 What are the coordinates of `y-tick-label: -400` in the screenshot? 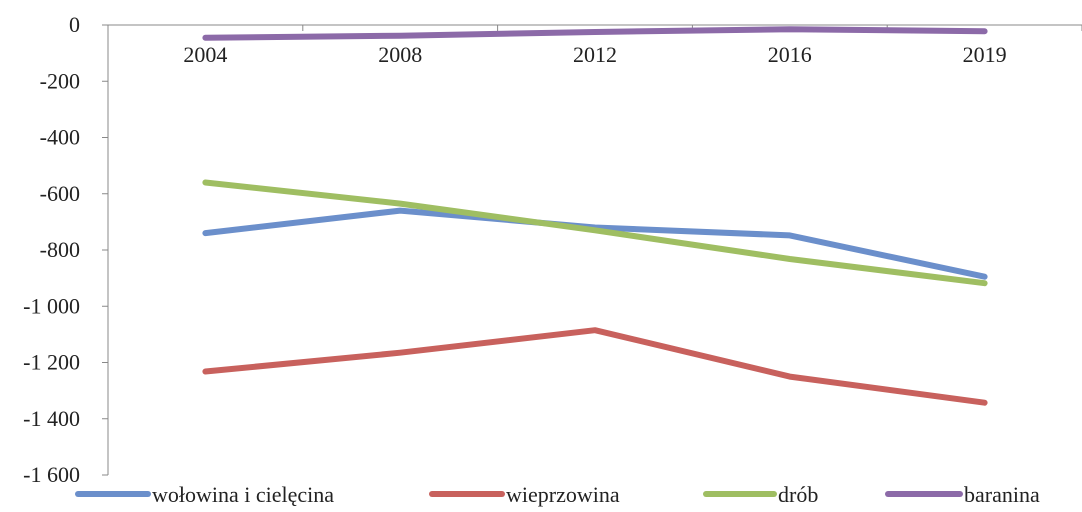 It's located at (60, 137).